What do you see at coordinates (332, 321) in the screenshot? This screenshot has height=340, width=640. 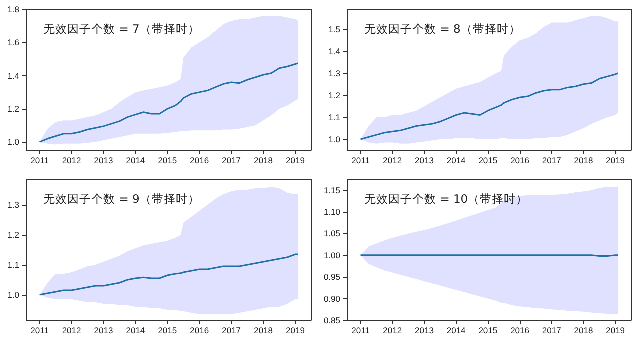 I see `y-tick-label: 0.85` at bounding box center [332, 321].